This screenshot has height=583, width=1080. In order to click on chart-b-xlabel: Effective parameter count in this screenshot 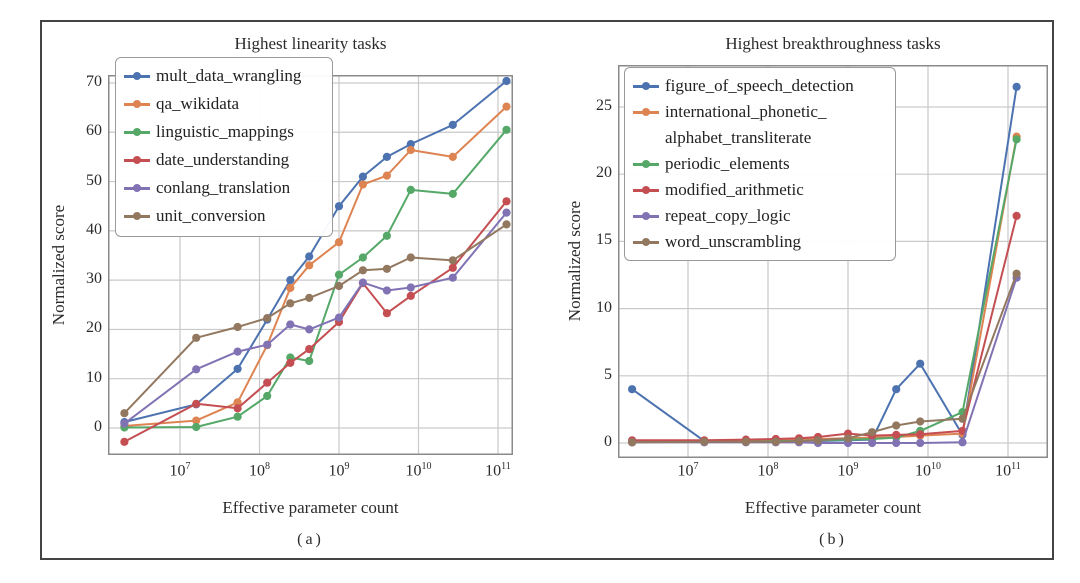, I will do `click(833, 507)`.